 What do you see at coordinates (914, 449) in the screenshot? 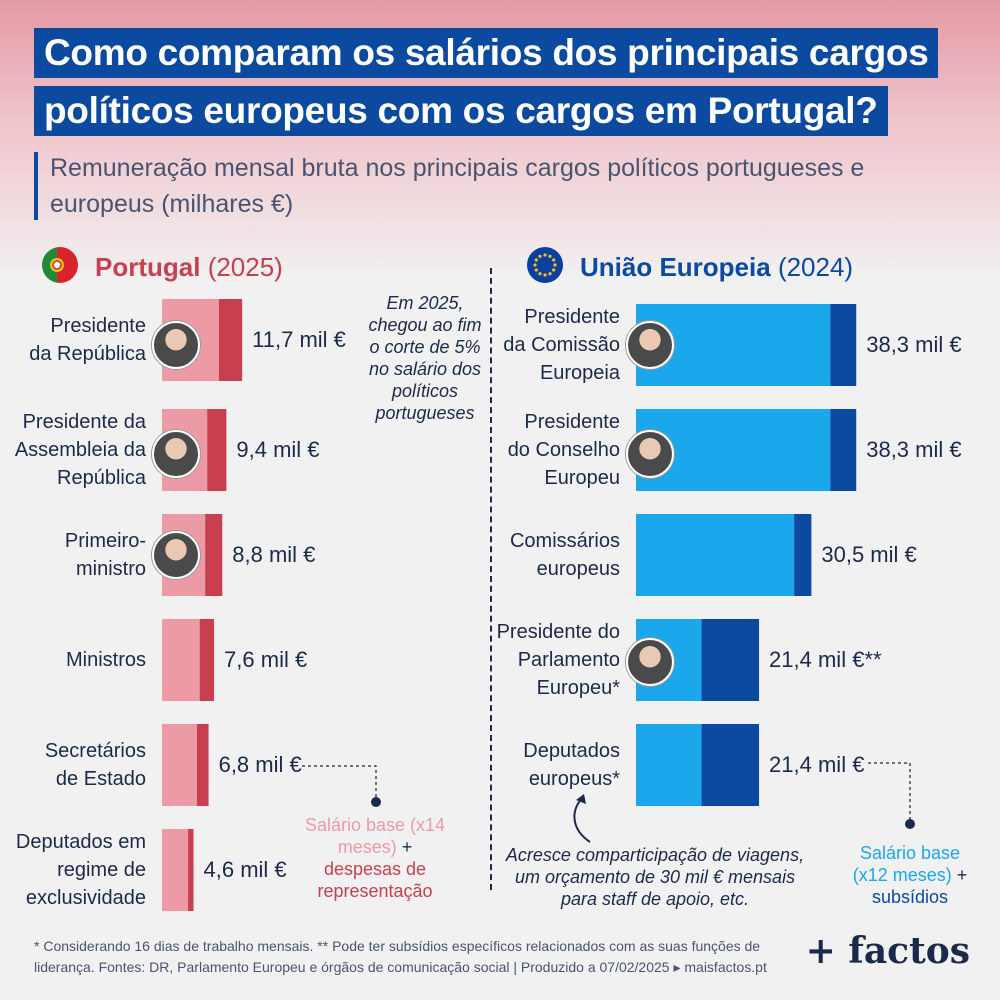
I see `eu-value-label-1: 38,3 mil €` at bounding box center [914, 449].